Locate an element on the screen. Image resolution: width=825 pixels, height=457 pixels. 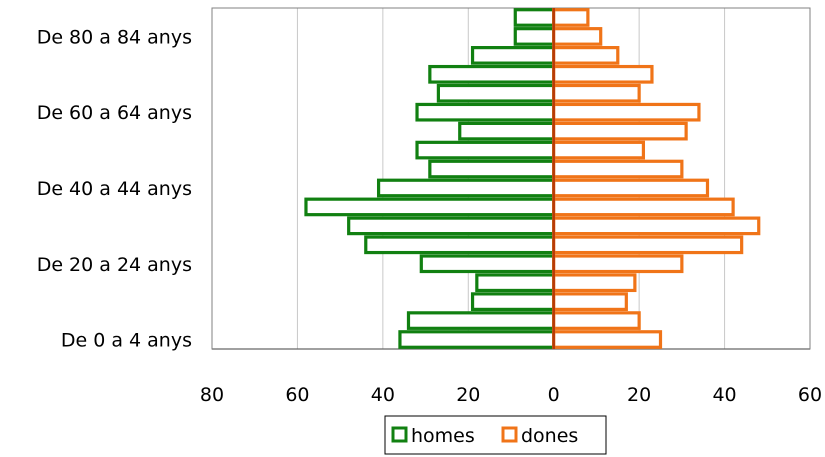
y-tick-label: De 20 a 24 anys is located at coordinates (114, 265).